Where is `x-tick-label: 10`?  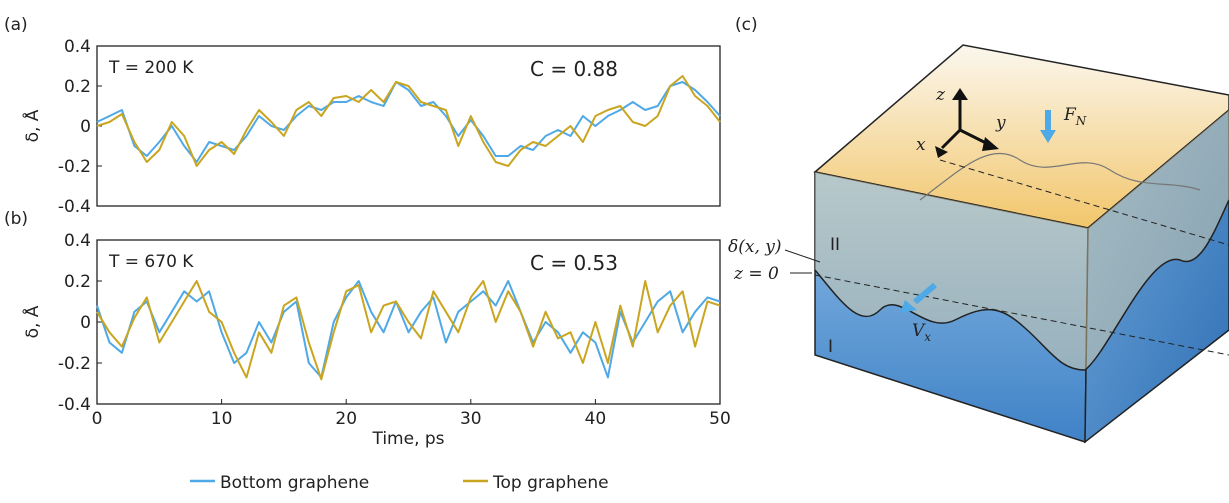 x-tick-label: 10 is located at coordinates (222, 419).